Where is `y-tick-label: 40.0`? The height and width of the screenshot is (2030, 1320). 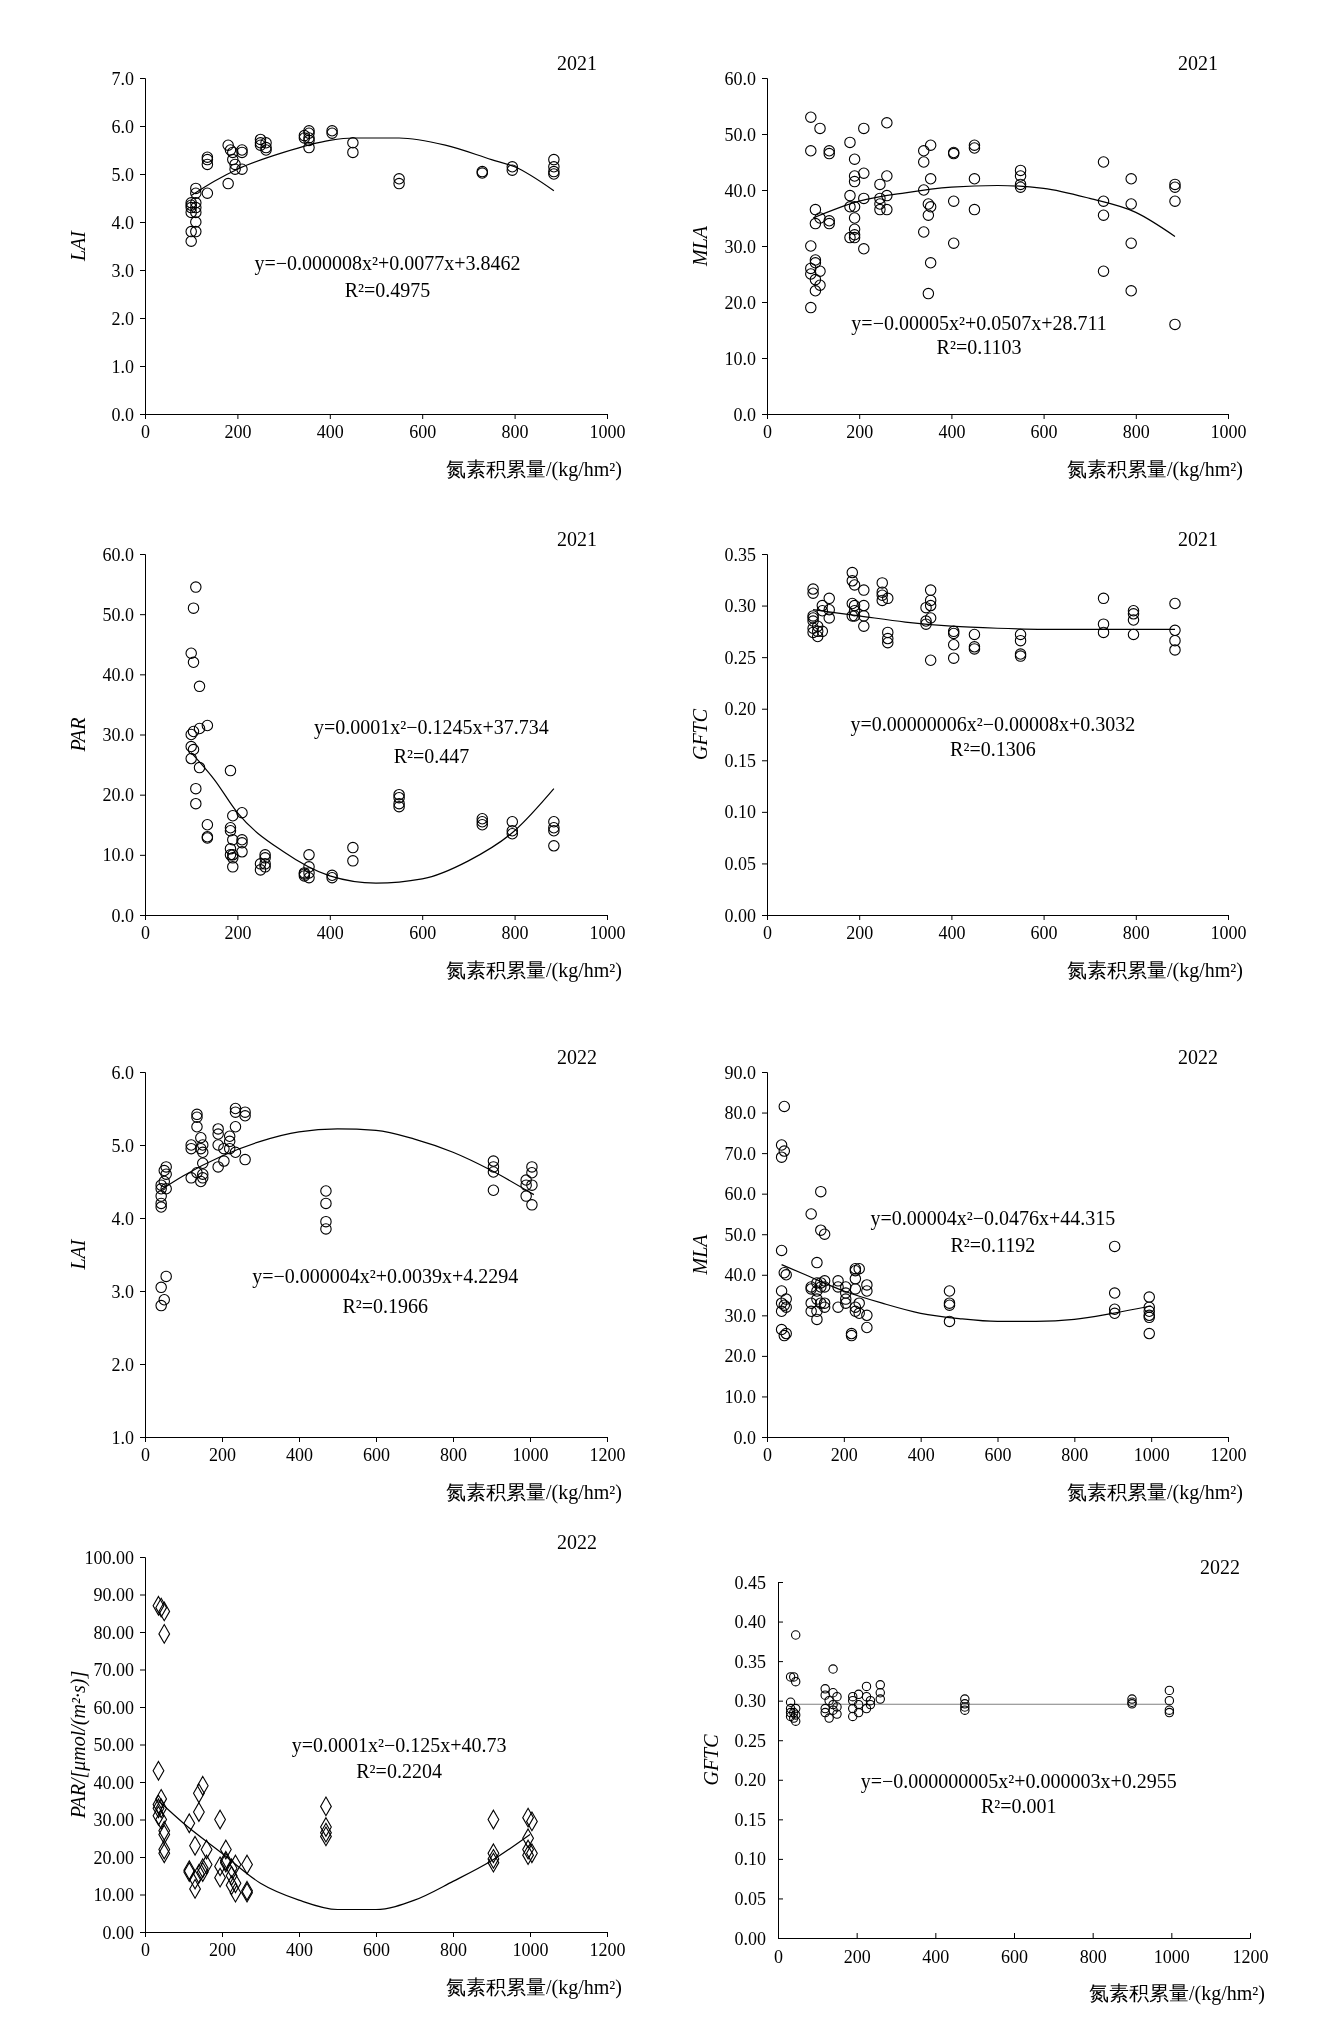 y-tick-label: 40.0 is located at coordinates (118, 674).